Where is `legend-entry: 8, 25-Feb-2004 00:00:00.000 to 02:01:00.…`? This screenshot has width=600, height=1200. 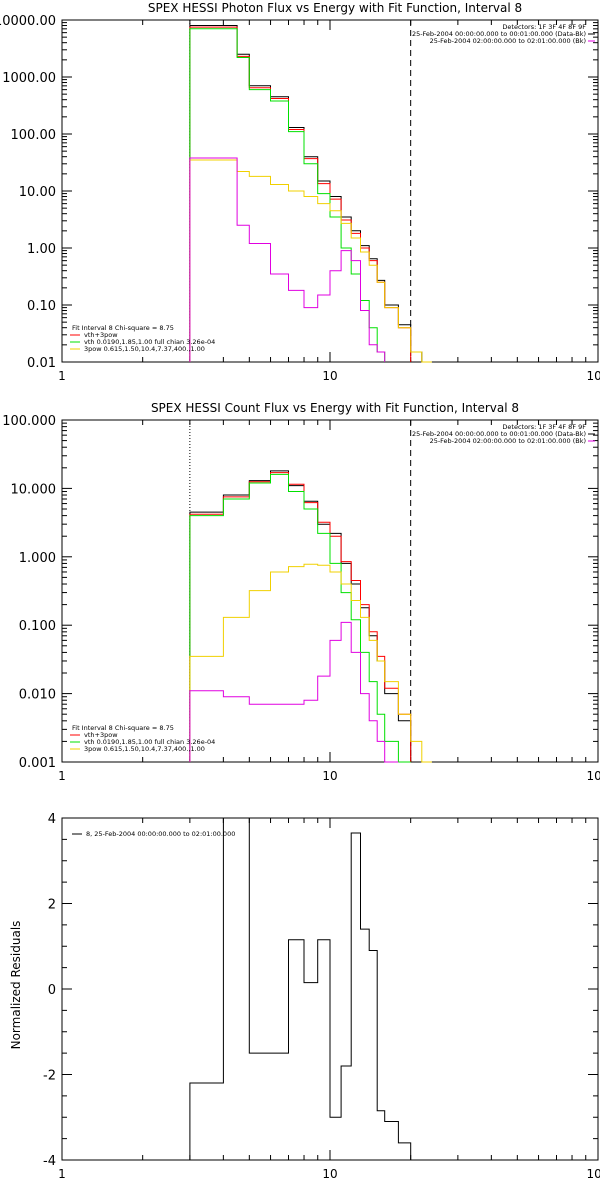 legend-entry: 8, 25-Feb-2004 00:00:00.000 to 02:01:00.… is located at coordinates (160, 834).